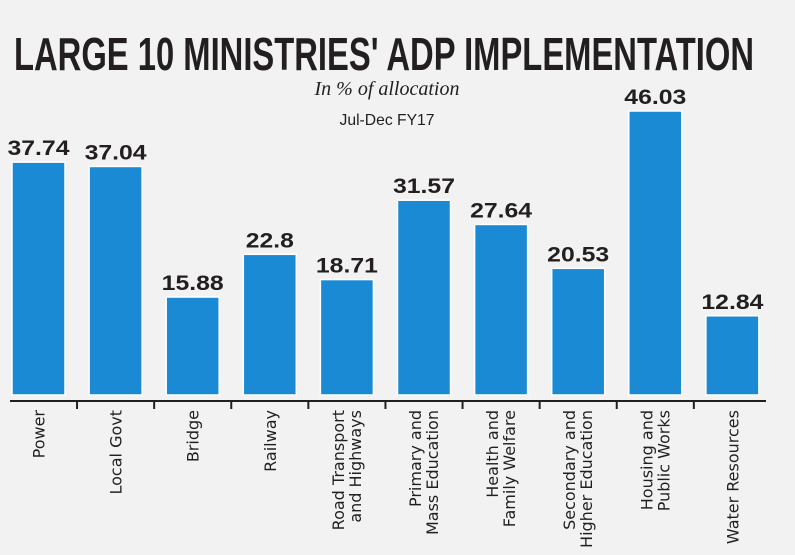  What do you see at coordinates (193, 283) in the screenshot?
I see `value-label: 15.88` at bounding box center [193, 283].